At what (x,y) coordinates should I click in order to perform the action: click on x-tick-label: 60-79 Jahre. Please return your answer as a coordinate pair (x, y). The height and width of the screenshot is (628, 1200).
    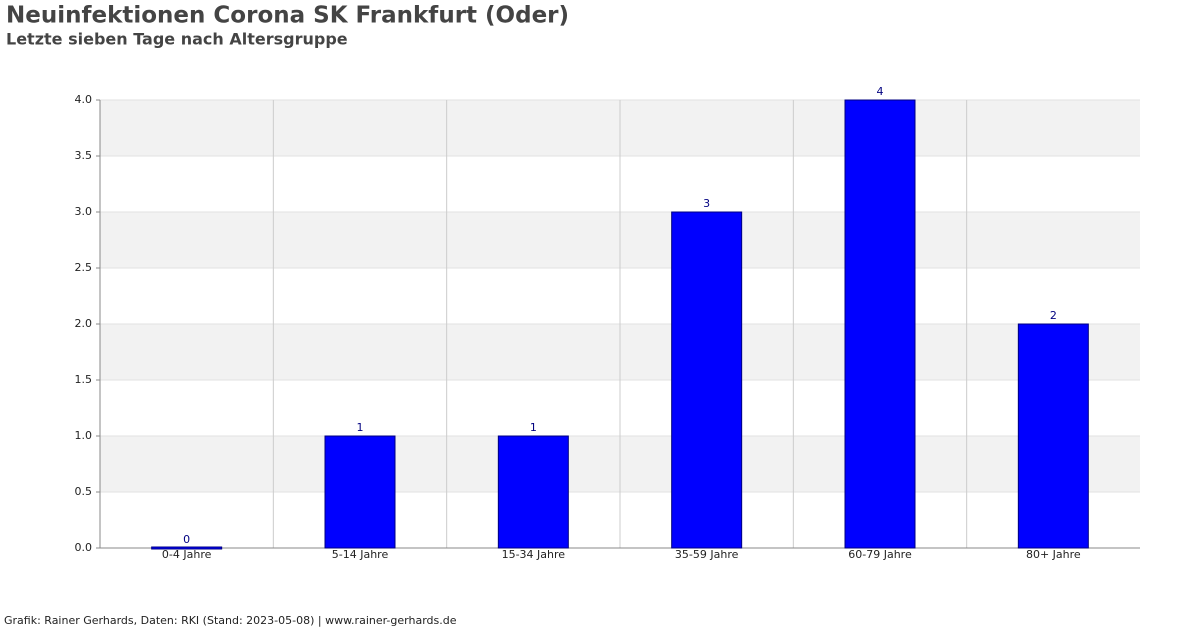
    Looking at the image, I should click on (880, 554).